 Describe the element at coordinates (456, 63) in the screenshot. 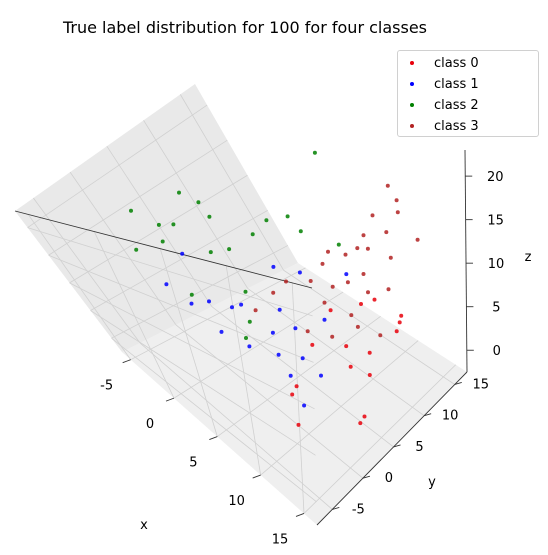

I see `legend-label-class-0: class 0` at that location.